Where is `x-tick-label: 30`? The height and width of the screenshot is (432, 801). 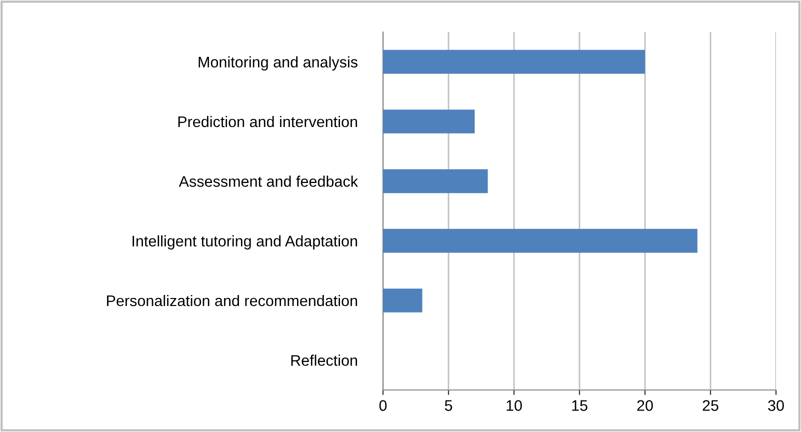 x-tick-label: 30 is located at coordinates (776, 405).